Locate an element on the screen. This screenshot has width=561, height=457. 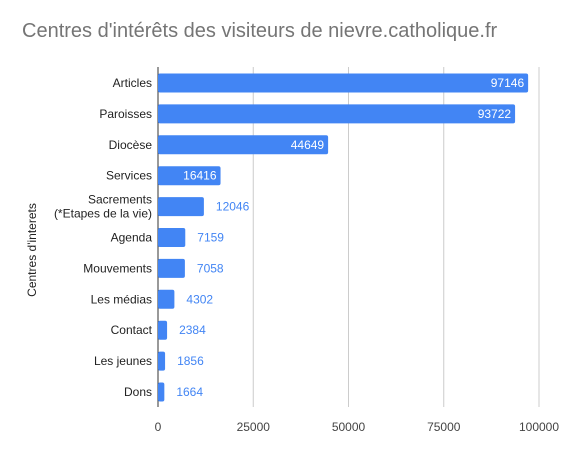
category-label: Agenda is located at coordinates (132, 238).